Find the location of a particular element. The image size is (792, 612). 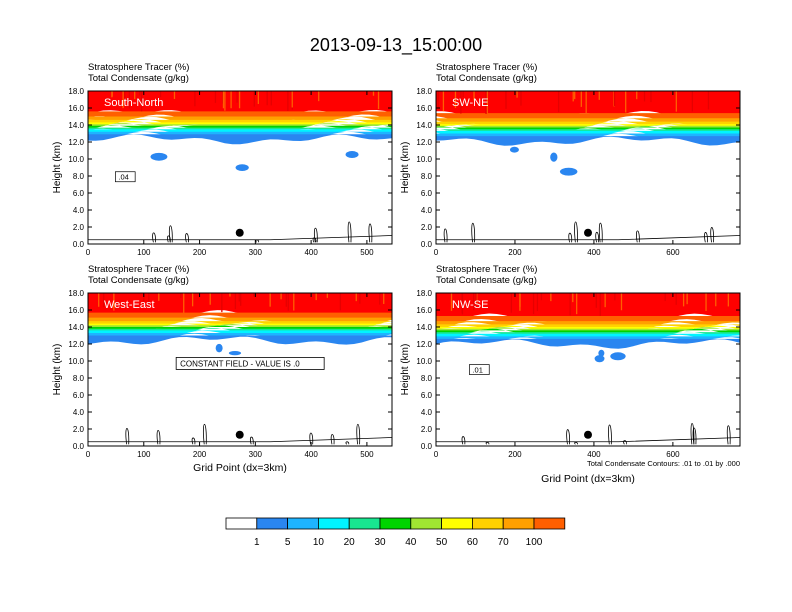

x-tick-label: 600 is located at coordinates (673, 252).